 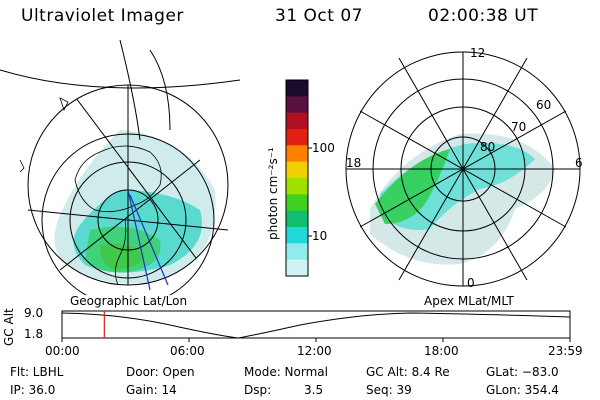 What do you see at coordinates (90, 191) in the screenshot?
I see `coastline` at bounding box center [90, 191].